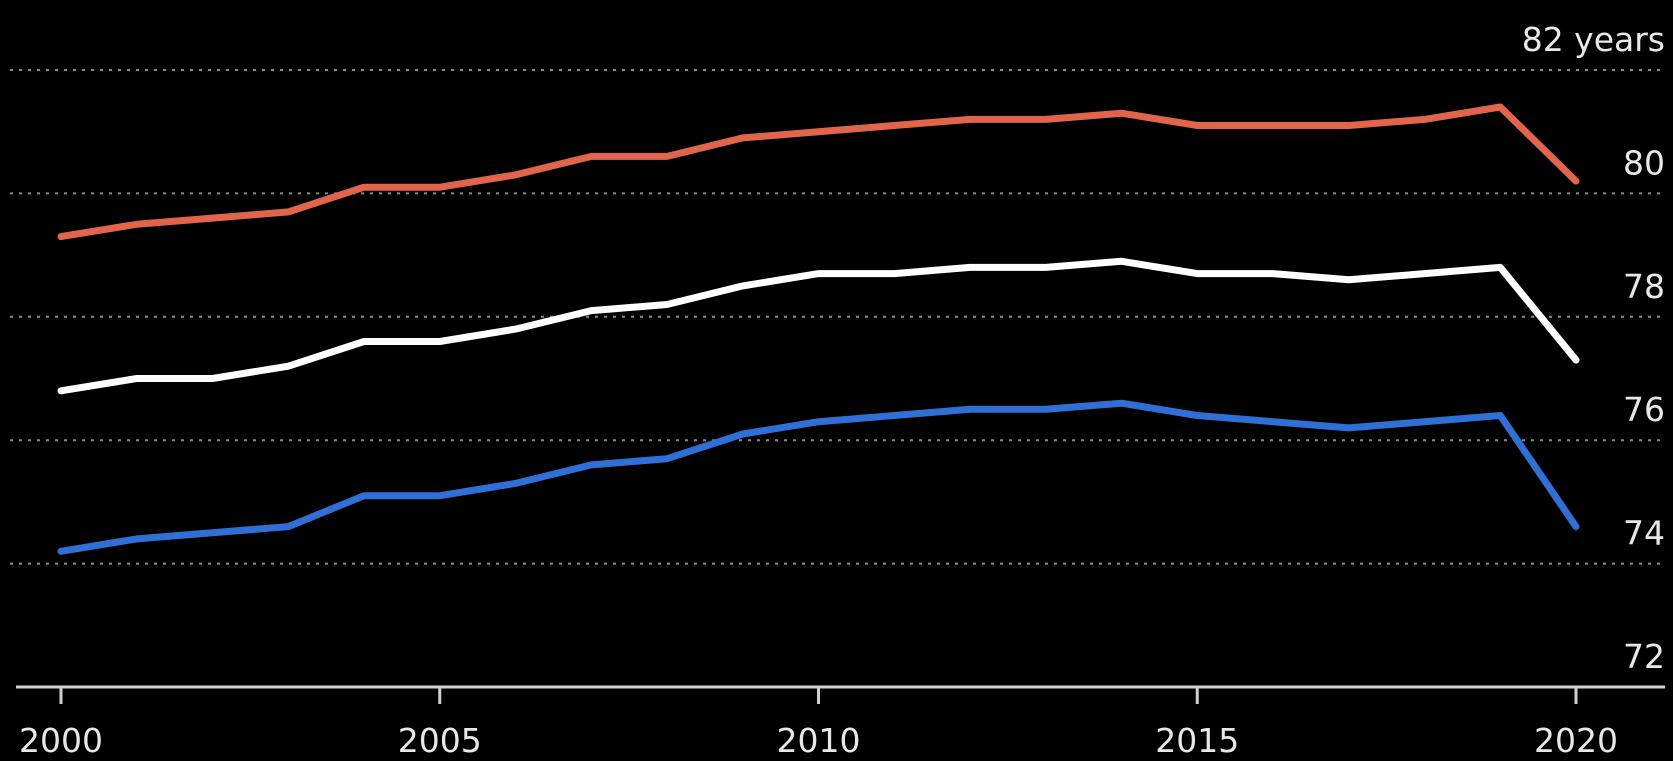 This screenshot has width=1673, height=761. I want to click on y-tick-label-74: 74, so click(1644, 533).